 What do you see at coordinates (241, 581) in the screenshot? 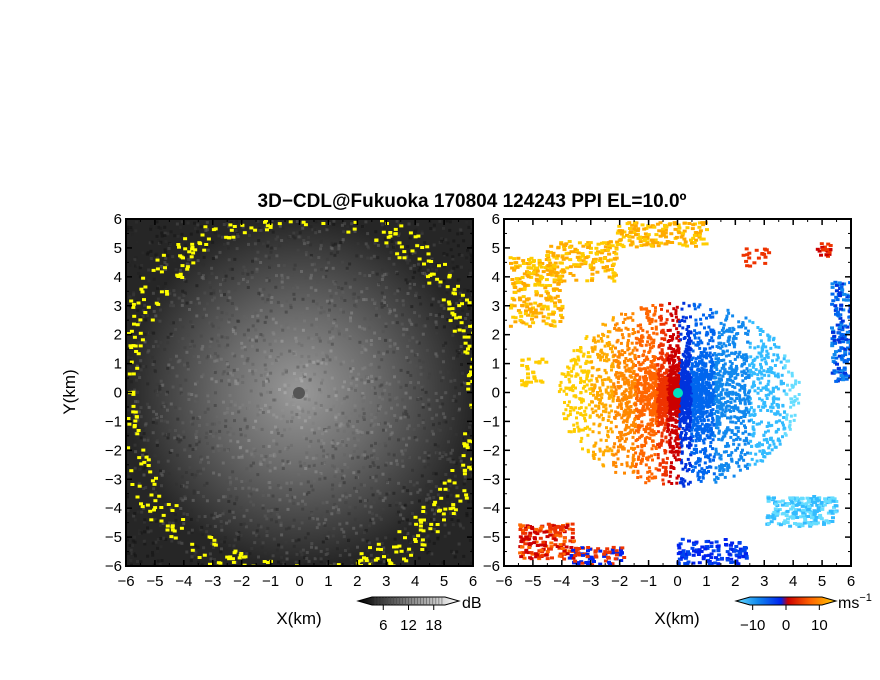
I see `x-tick-label: −2` at bounding box center [241, 581].